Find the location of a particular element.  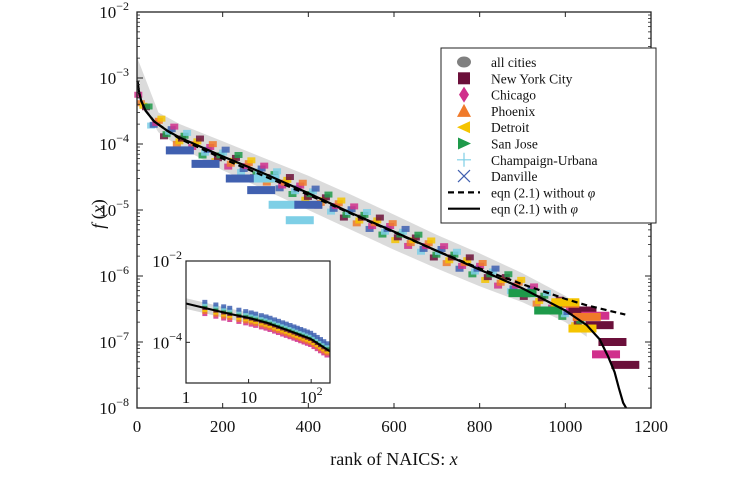

legend-marker-triangle-right is located at coordinates (464, 143).